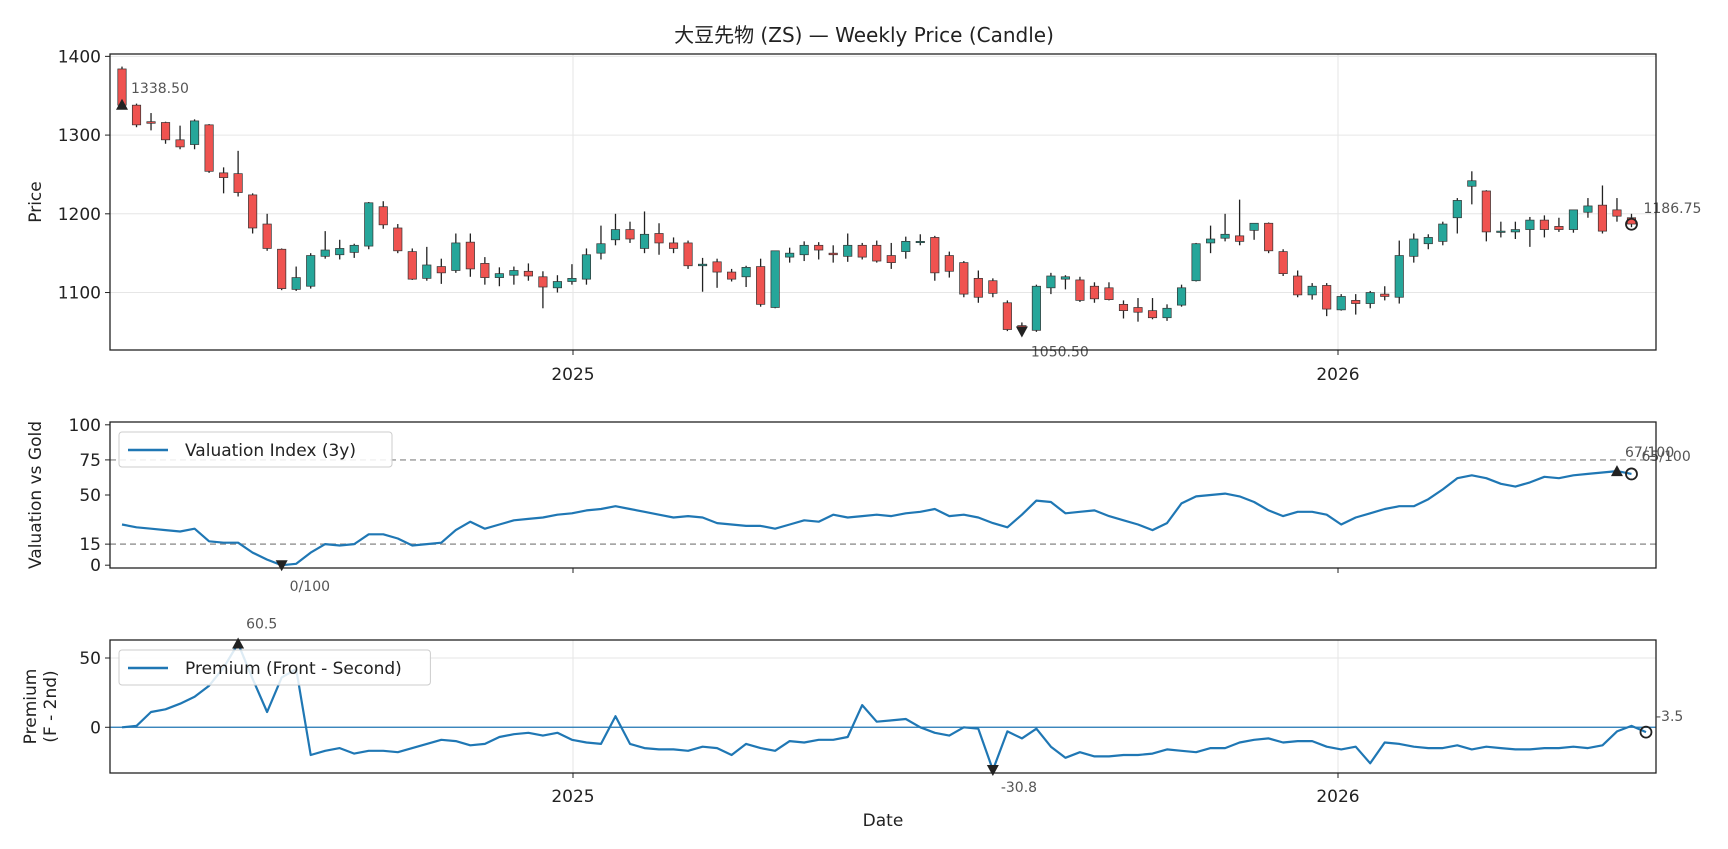 Image resolution: width=1728 pixels, height=849 pixels. What do you see at coordinates (51, 706) in the screenshot?
I see `y-axis-label: (F - 2nd)` at bounding box center [51, 706].